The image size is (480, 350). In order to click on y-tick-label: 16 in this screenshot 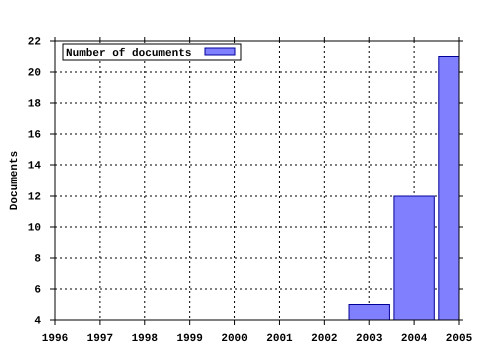, I will do `click(34, 136)`.